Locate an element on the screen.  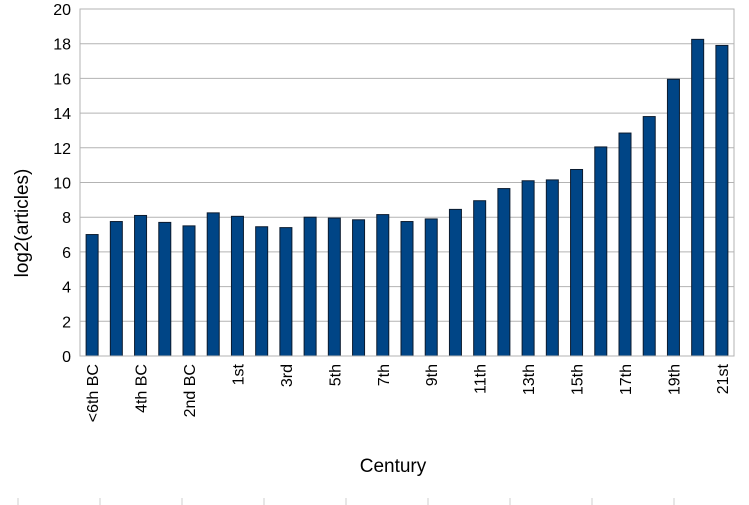
y-tick-label: 14 is located at coordinates (62, 114).